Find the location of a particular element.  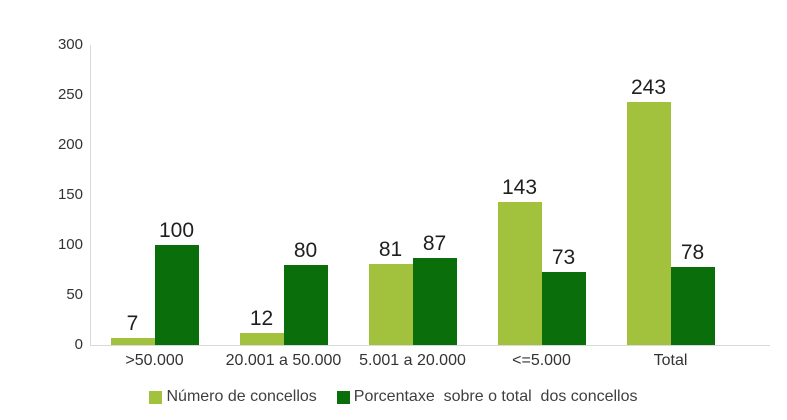

legend-label: Número de concellos is located at coordinates (241, 396).